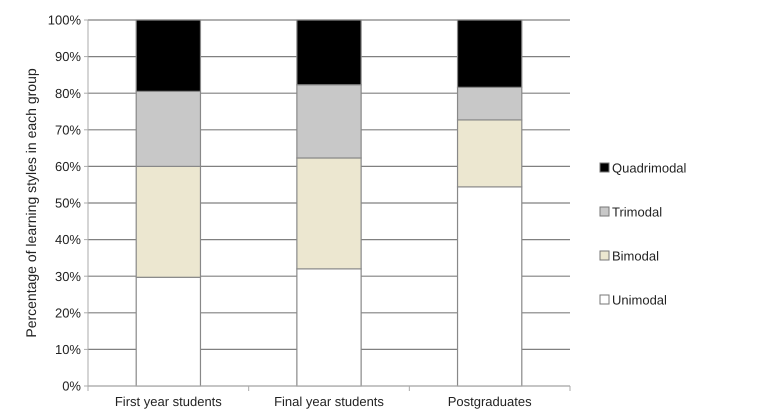 Image resolution: width=768 pixels, height=417 pixels. What do you see at coordinates (649, 168) in the screenshot?
I see `legend-label: Quadrimodal` at bounding box center [649, 168].